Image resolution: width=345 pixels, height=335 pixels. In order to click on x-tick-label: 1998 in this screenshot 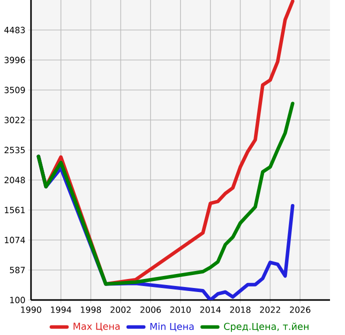, I will do `click(90, 309)`.